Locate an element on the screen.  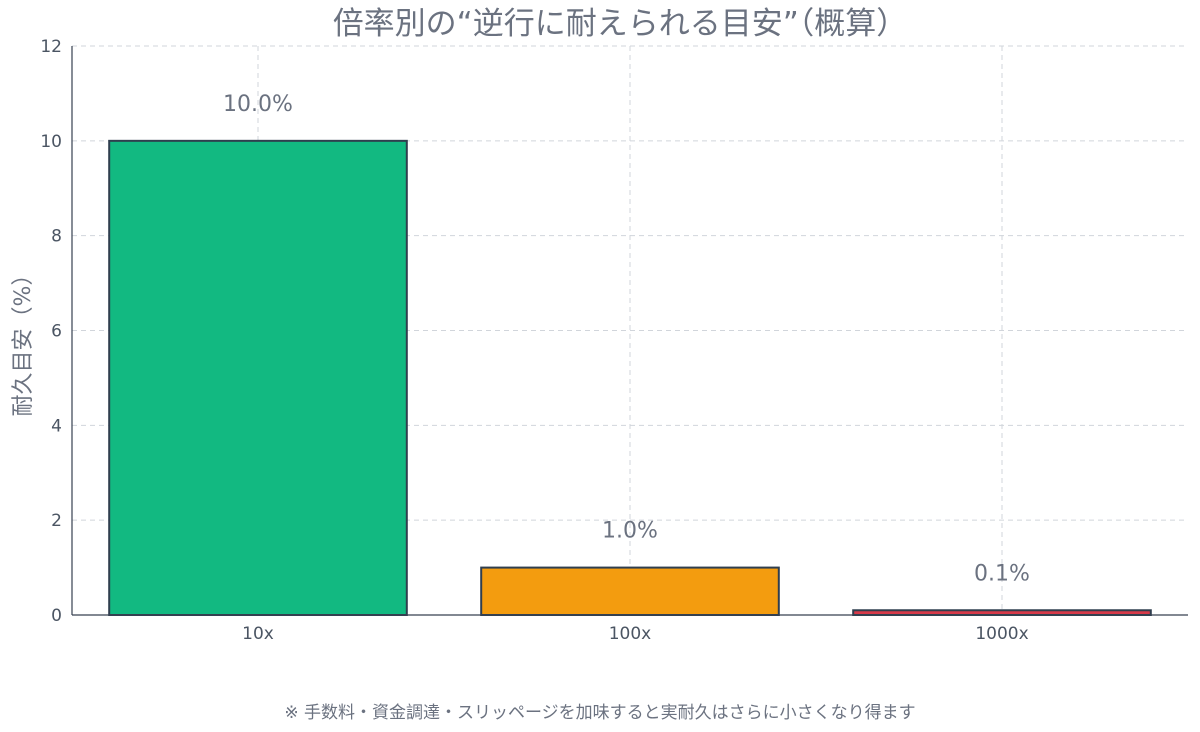
x-tick-labels: 10x 100x 1000x is located at coordinates (635, 634).